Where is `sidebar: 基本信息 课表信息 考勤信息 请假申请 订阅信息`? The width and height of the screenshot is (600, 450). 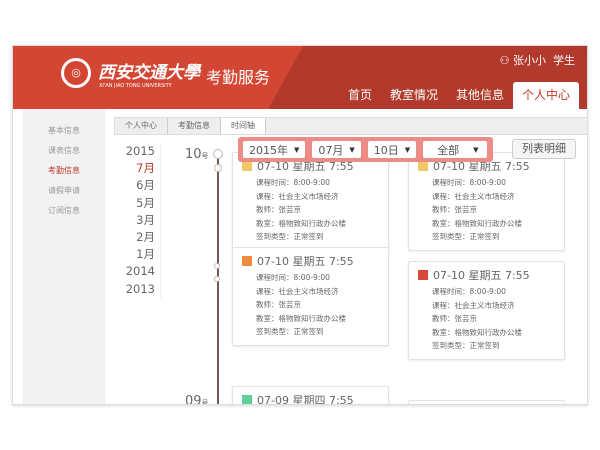
sidebar: 基本信息 课表信息 考勤信息 请假申请 订阅信息 is located at coordinates (64, 256).